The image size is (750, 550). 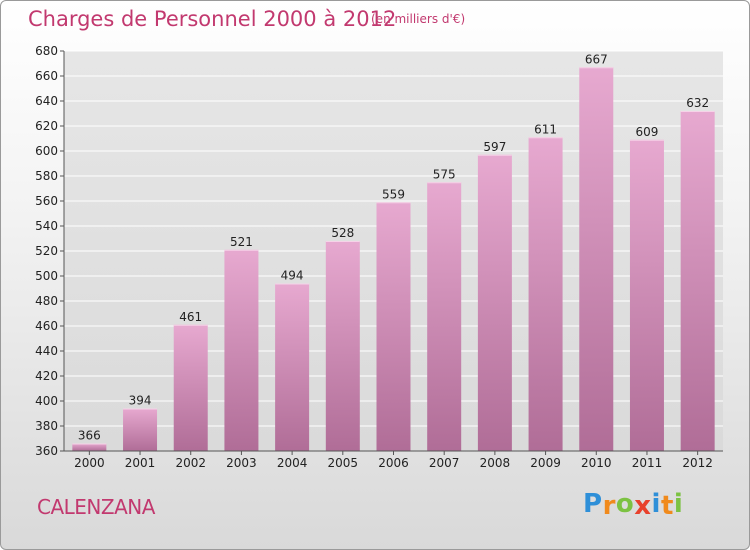 I want to click on data-label: 611, so click(x=545, y=129).